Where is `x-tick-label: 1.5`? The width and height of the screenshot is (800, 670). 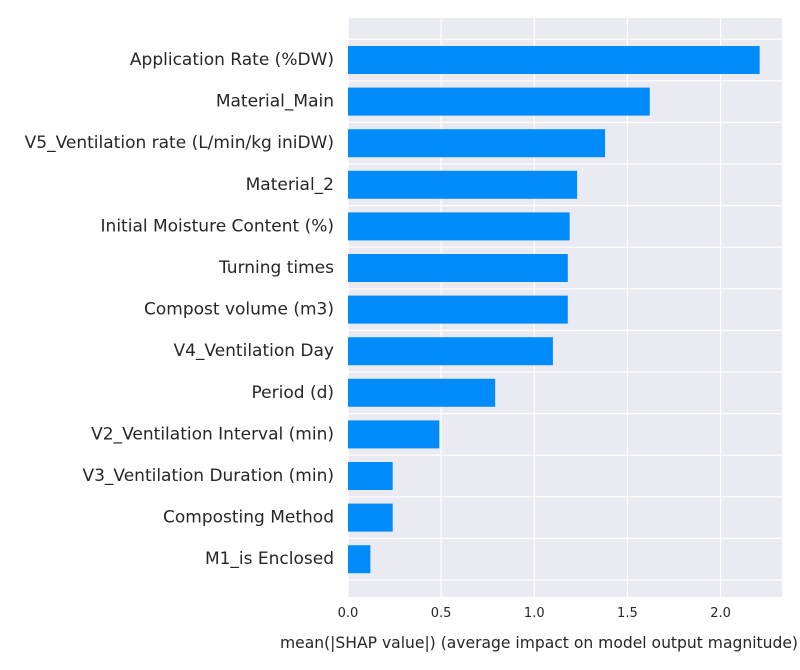 x-tick-label: 1.5 is located at coordinates (627, 613).